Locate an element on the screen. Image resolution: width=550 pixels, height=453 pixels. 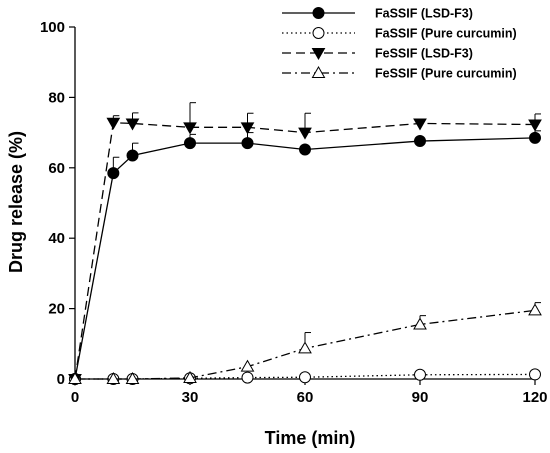
legend-label: FeSSIF (Pure curcumin) is located at coordinates (446, 74).